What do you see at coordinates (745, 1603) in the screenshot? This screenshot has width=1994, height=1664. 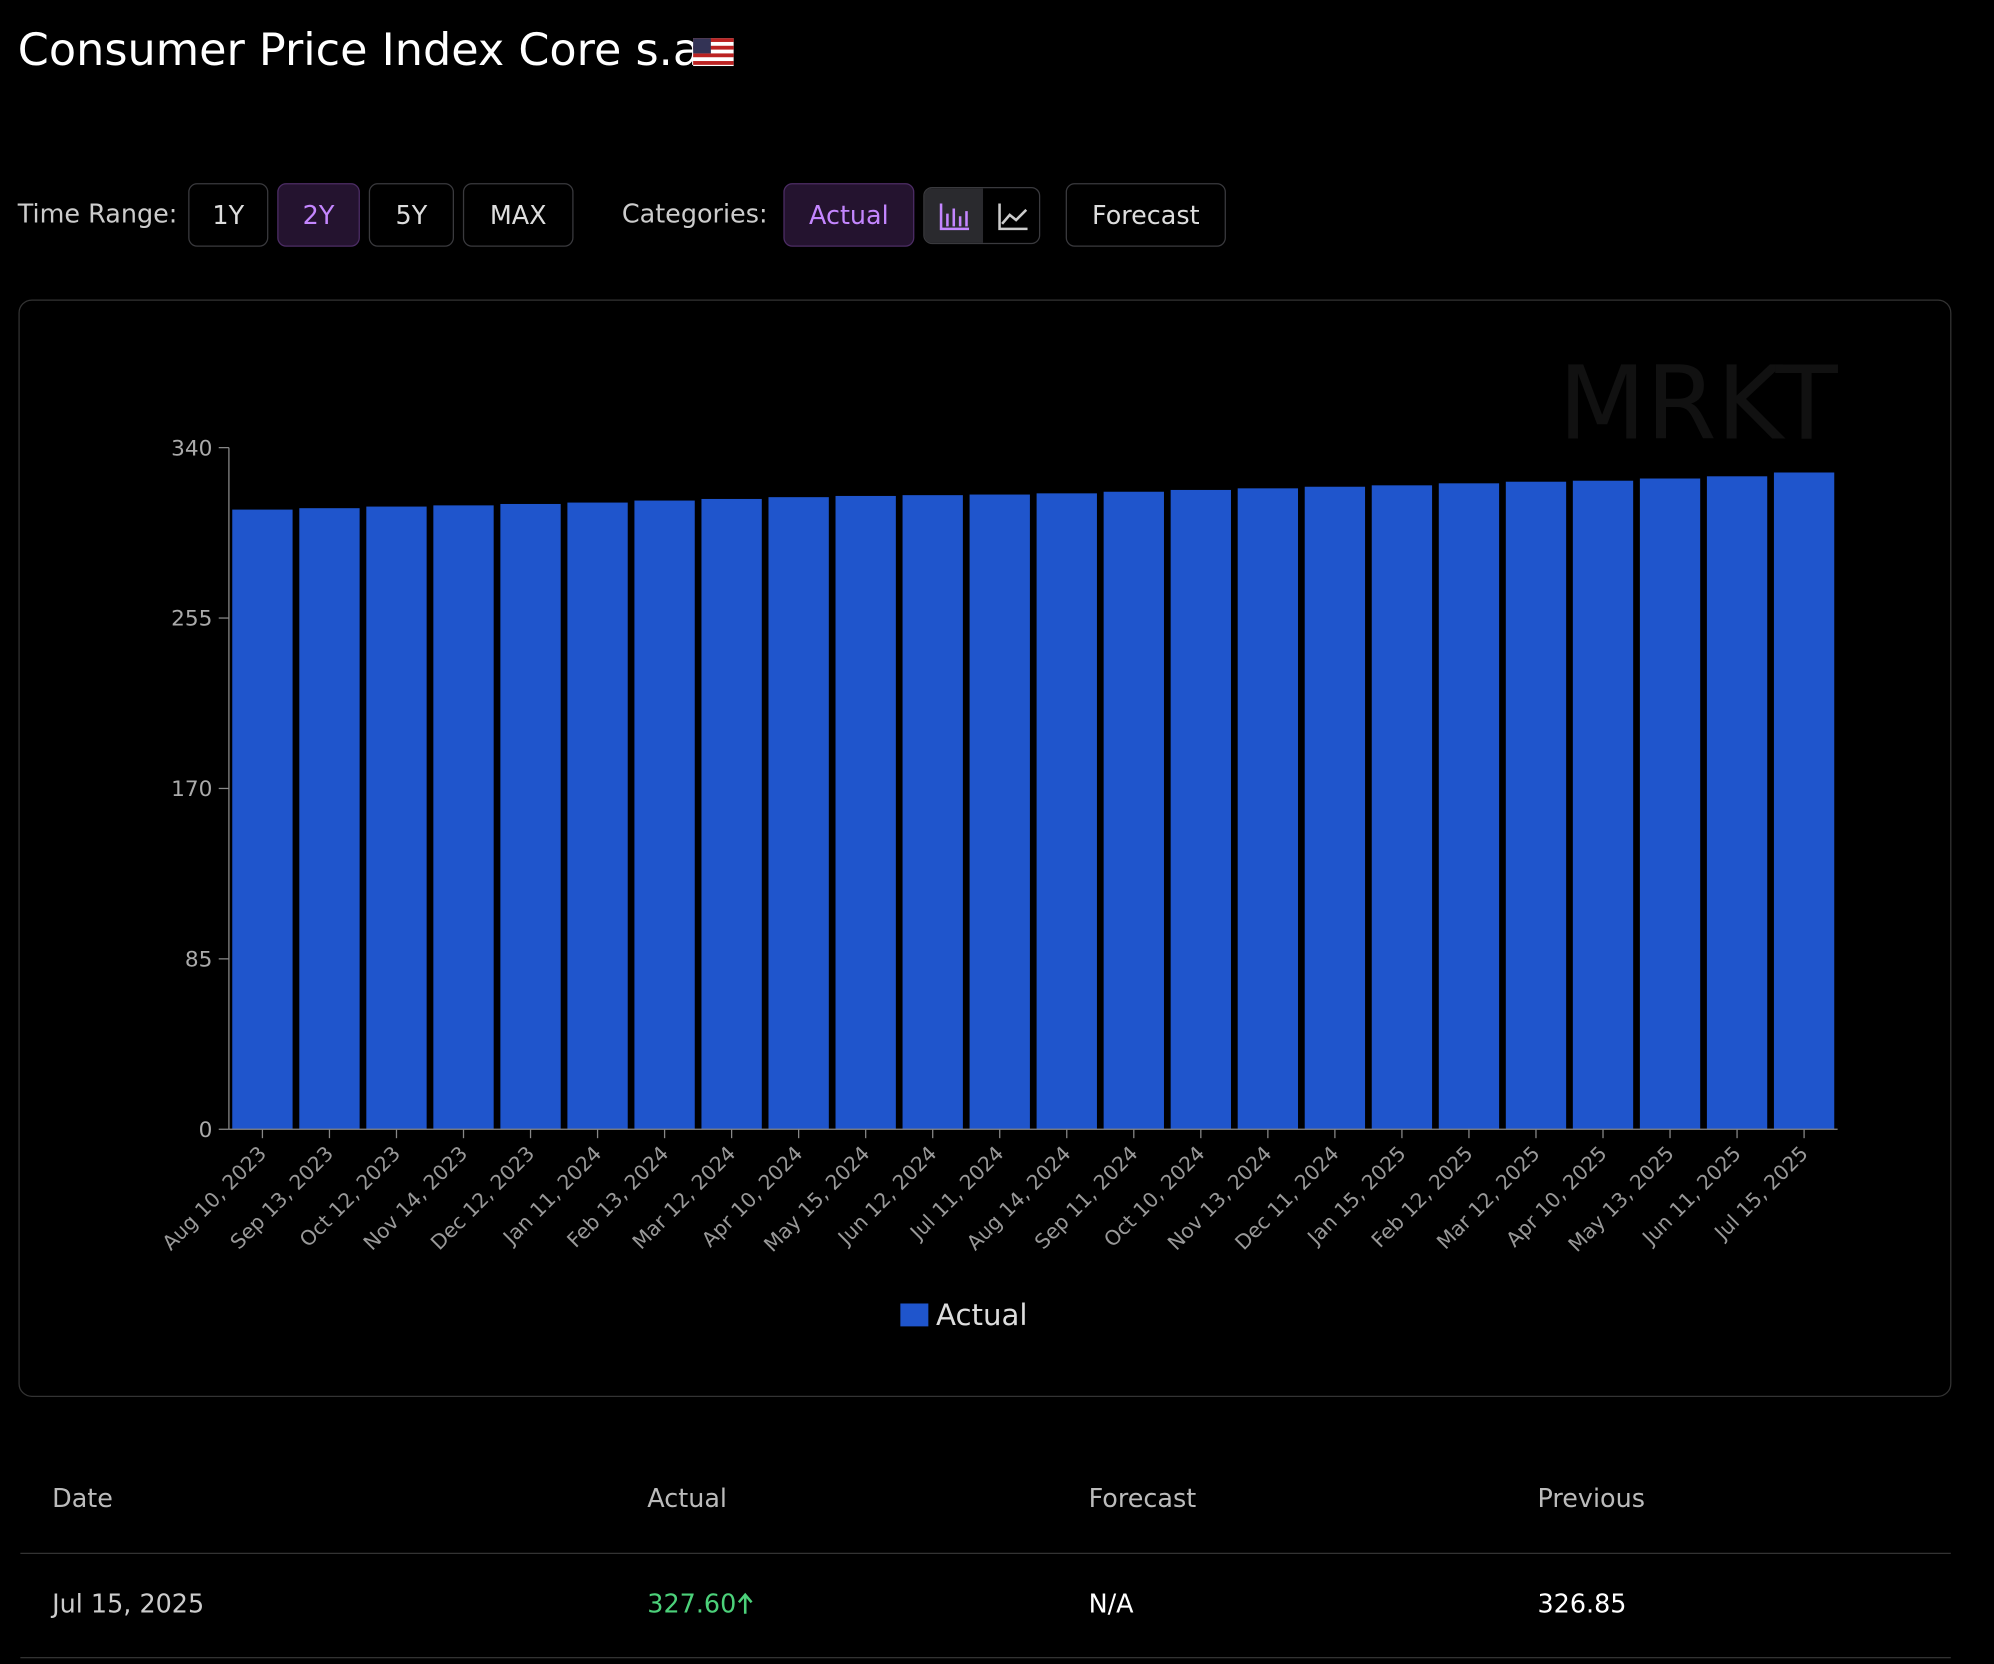 I see `up-arrow` at bounding box center [745, 1603].